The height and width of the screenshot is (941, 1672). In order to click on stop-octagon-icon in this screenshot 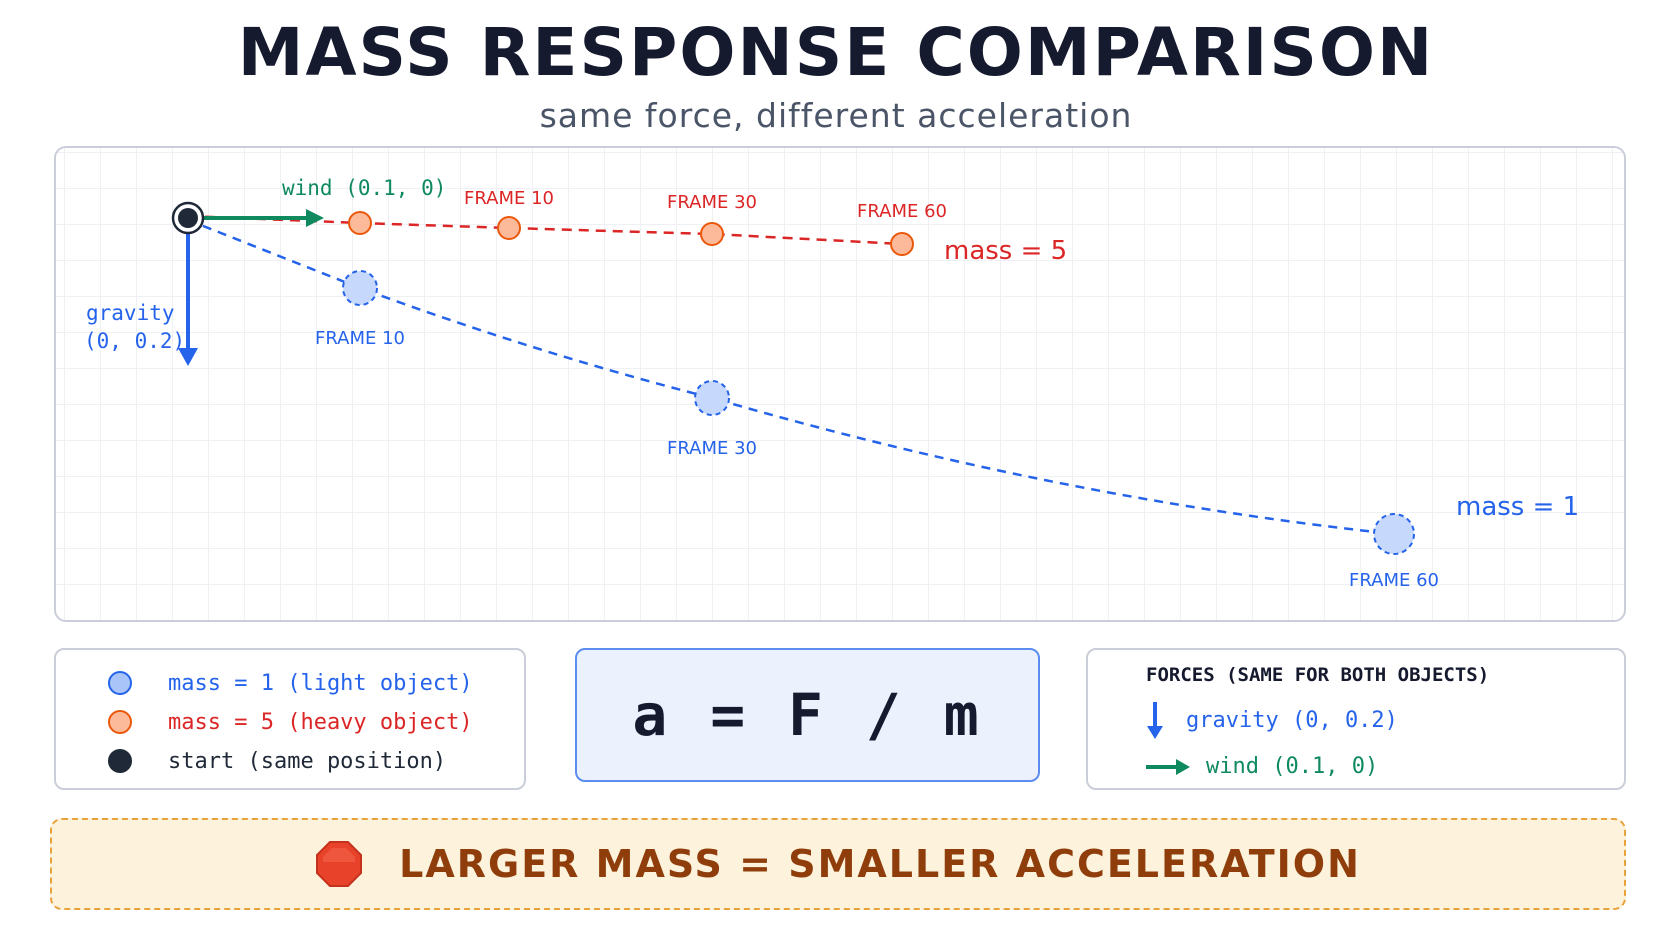, I will do `click(339, 864)`.